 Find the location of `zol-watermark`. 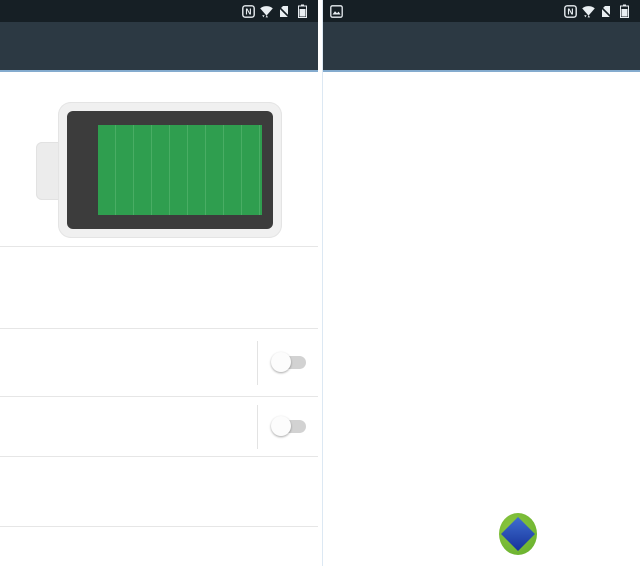

zol-watermark is located at coordinates (521, 534).